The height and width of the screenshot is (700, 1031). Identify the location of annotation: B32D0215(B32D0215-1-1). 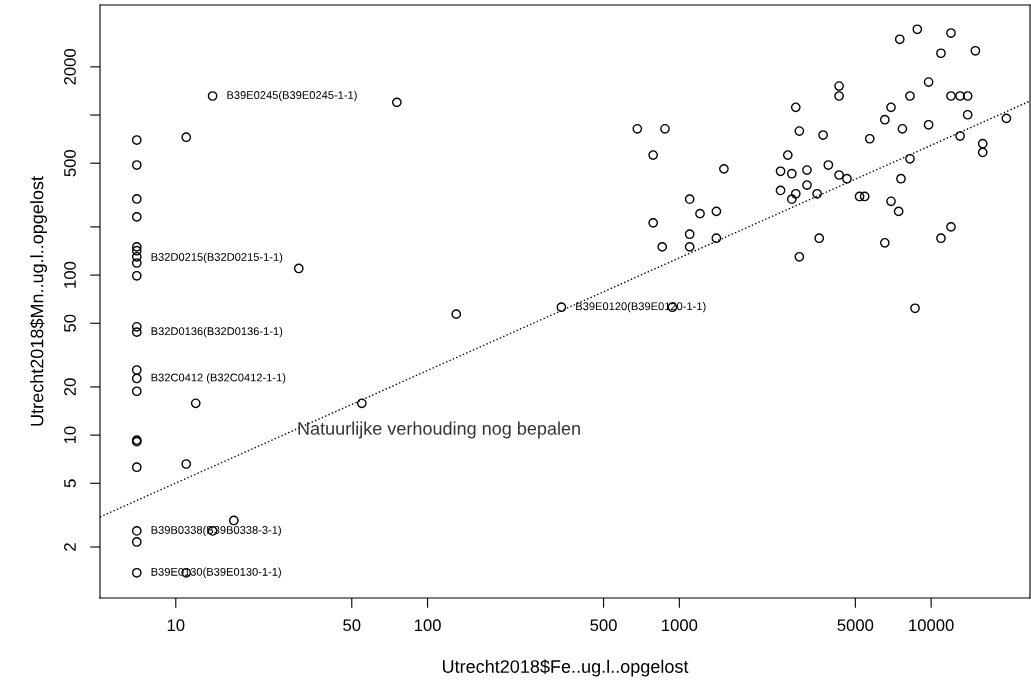
(217, 258).